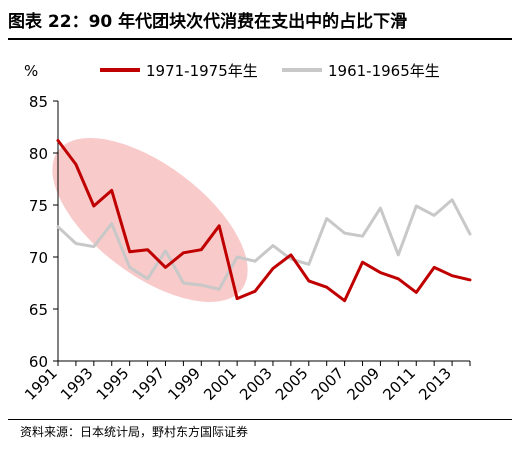 This screenshot has height=457, width=520. Describe the element at coordinates (399, 384) in the screenshot. I see `x-tick-label: 2011` at that location.